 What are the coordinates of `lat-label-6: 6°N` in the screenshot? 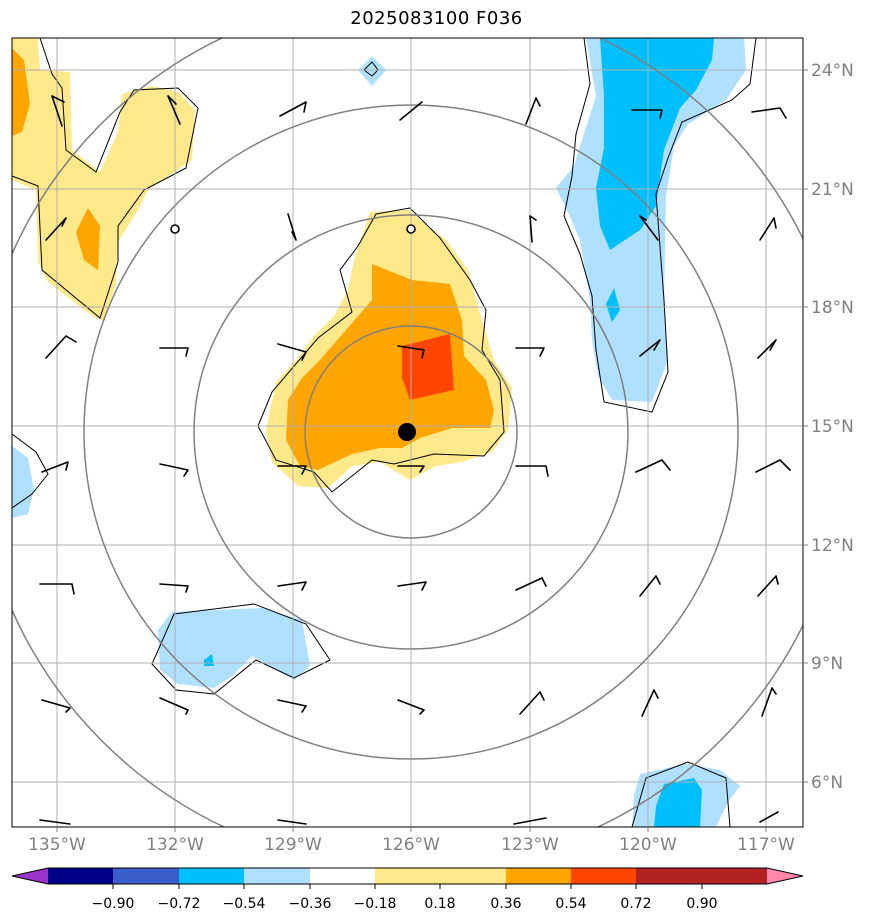 It's located at (827, 783).